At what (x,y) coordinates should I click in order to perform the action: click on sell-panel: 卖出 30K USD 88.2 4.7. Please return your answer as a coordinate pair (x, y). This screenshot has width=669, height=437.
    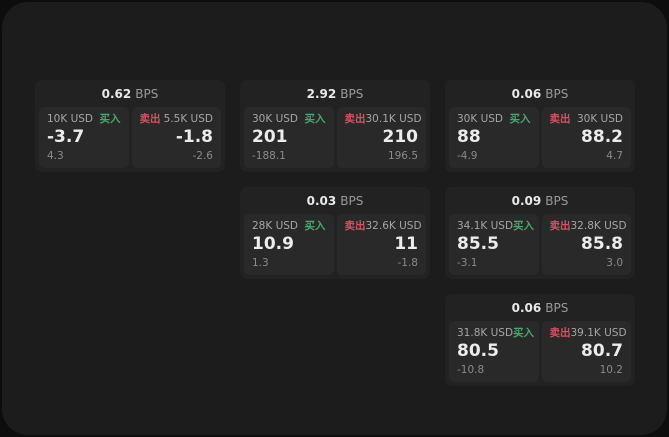
    Looking at the image, I should click on (586, 137).